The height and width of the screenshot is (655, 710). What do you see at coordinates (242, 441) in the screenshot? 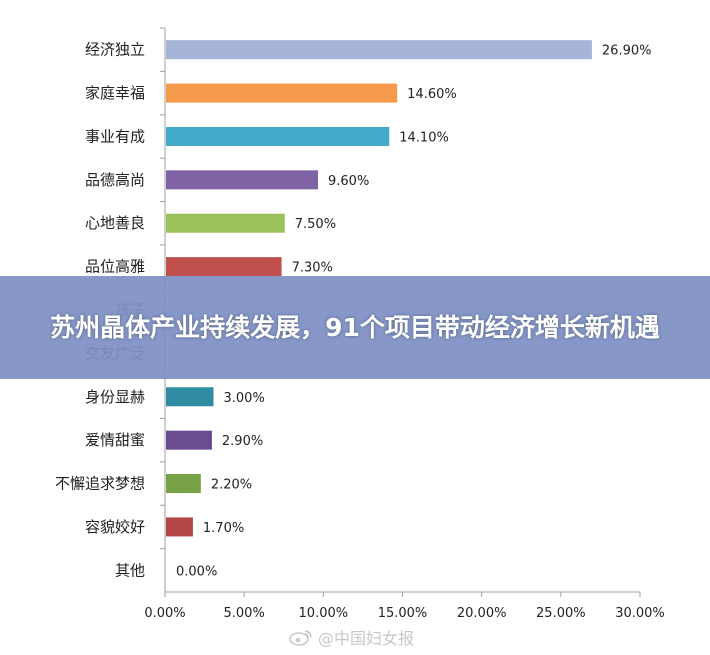
I see `data-label: 2.90%` at bounding box center [242, 441].